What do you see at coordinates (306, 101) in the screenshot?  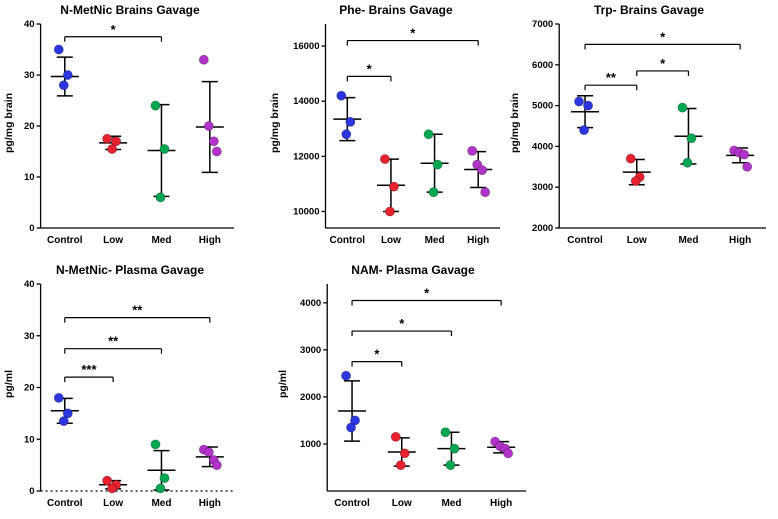 I see `y-tick-label: 14000` at bounding box center [306, 101].